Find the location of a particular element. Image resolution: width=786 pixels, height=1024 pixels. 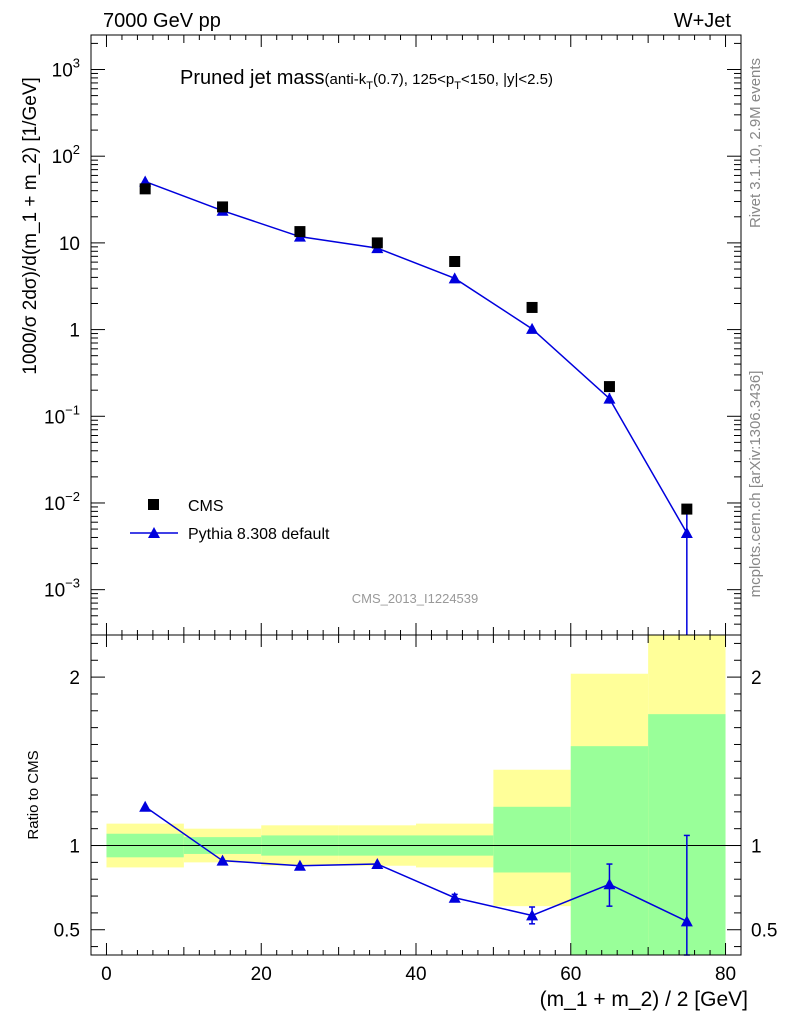

plot-title-sub1: T is located at coordinates (369, 86).